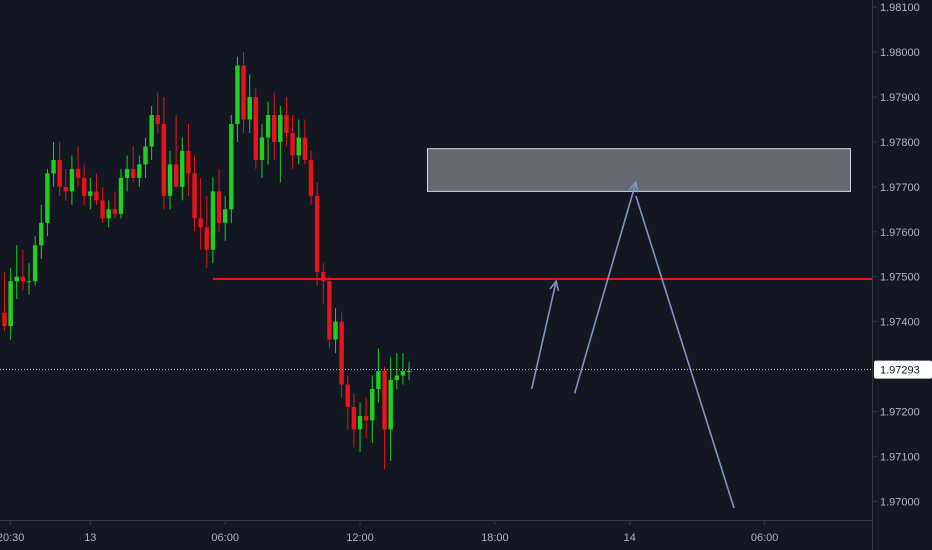 The height and width of the screenshot is (550, 932). What do you see at coordinates (900, 457) in the screenshot?
I see `price-tick-label: 1.97100` at bounding box center [900, 457].